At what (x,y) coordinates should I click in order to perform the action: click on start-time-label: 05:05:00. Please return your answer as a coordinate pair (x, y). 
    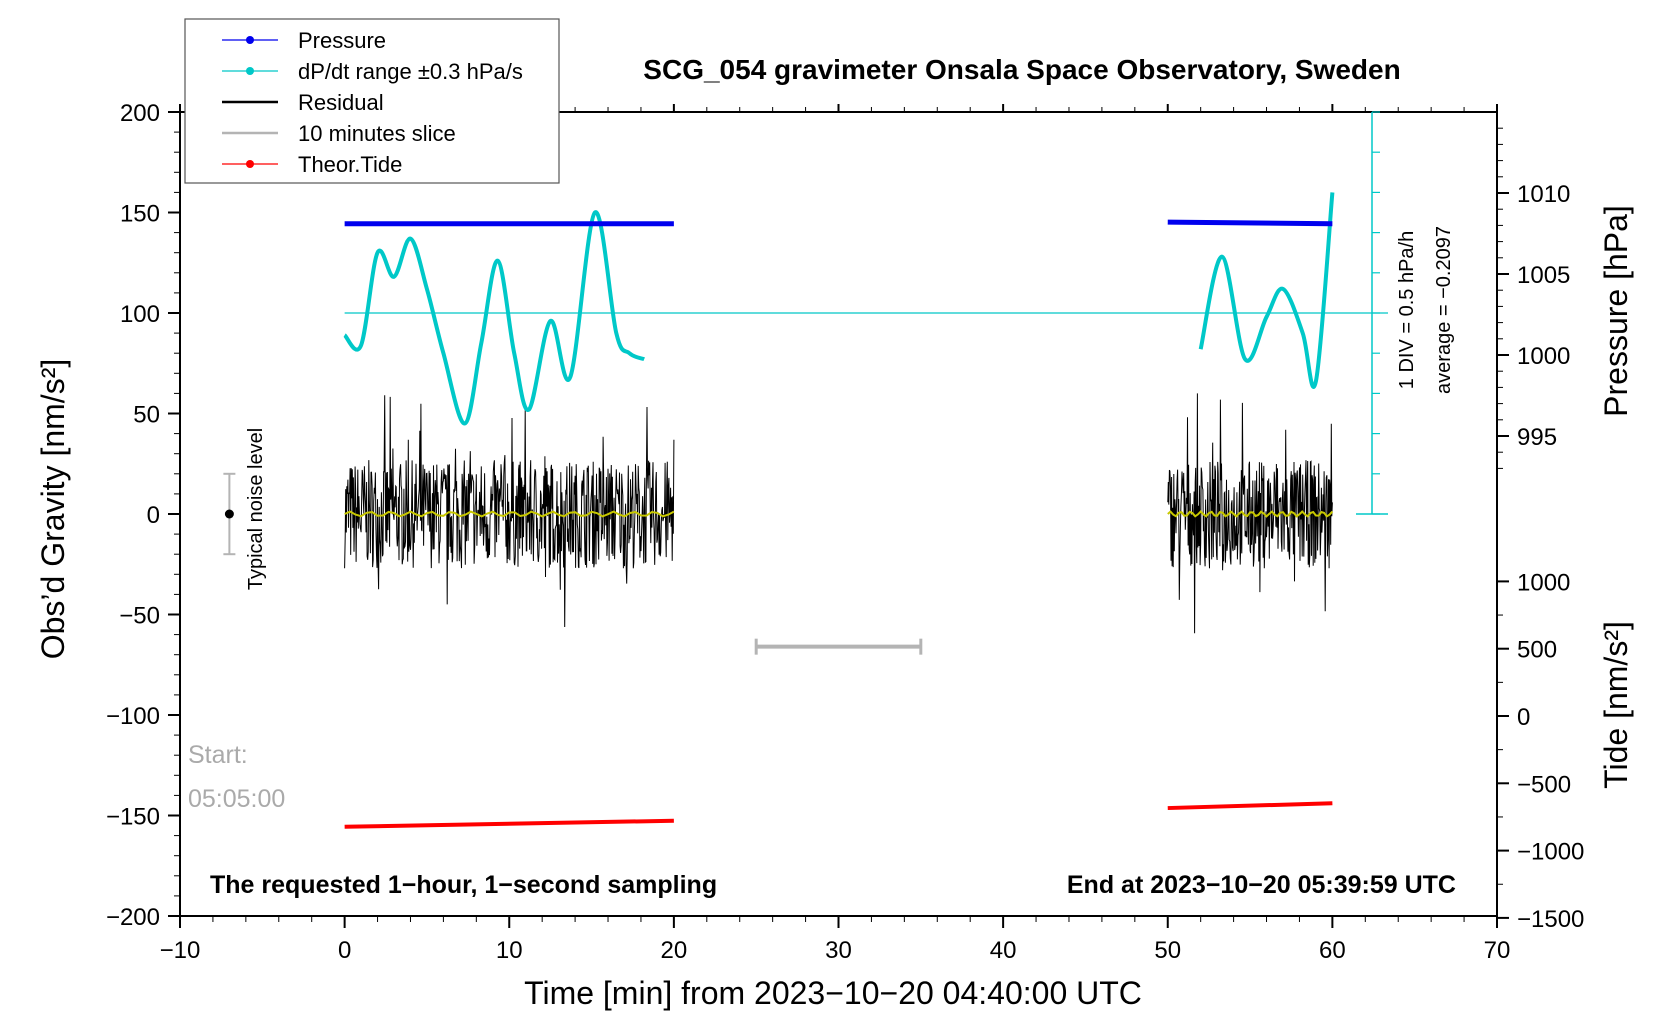
    Looking at the image, I should click on (236, 799).